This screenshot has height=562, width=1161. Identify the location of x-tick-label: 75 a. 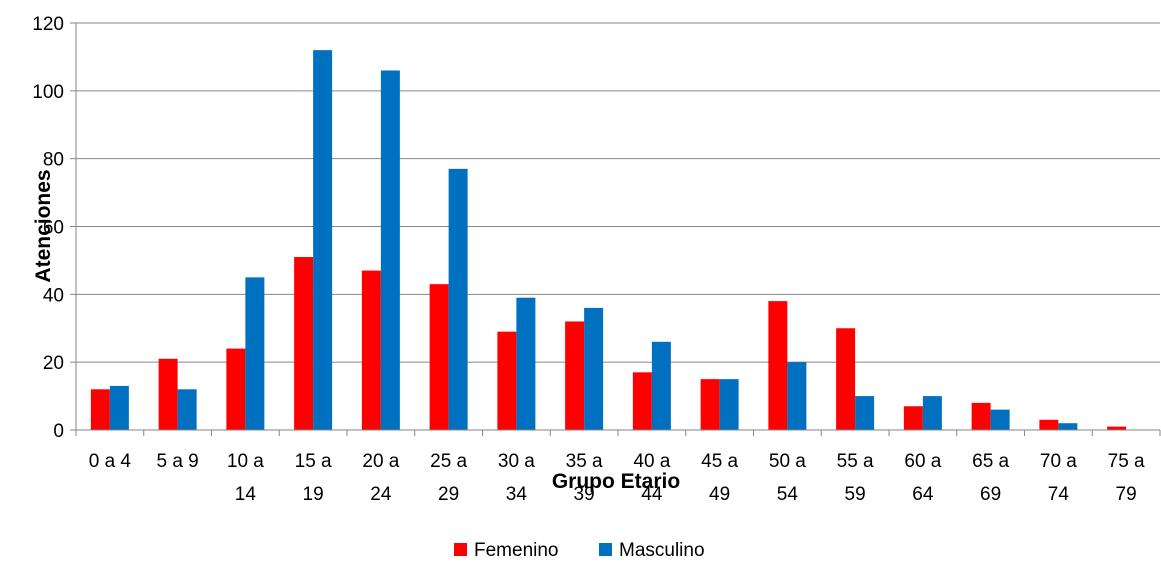
(1126, 461).